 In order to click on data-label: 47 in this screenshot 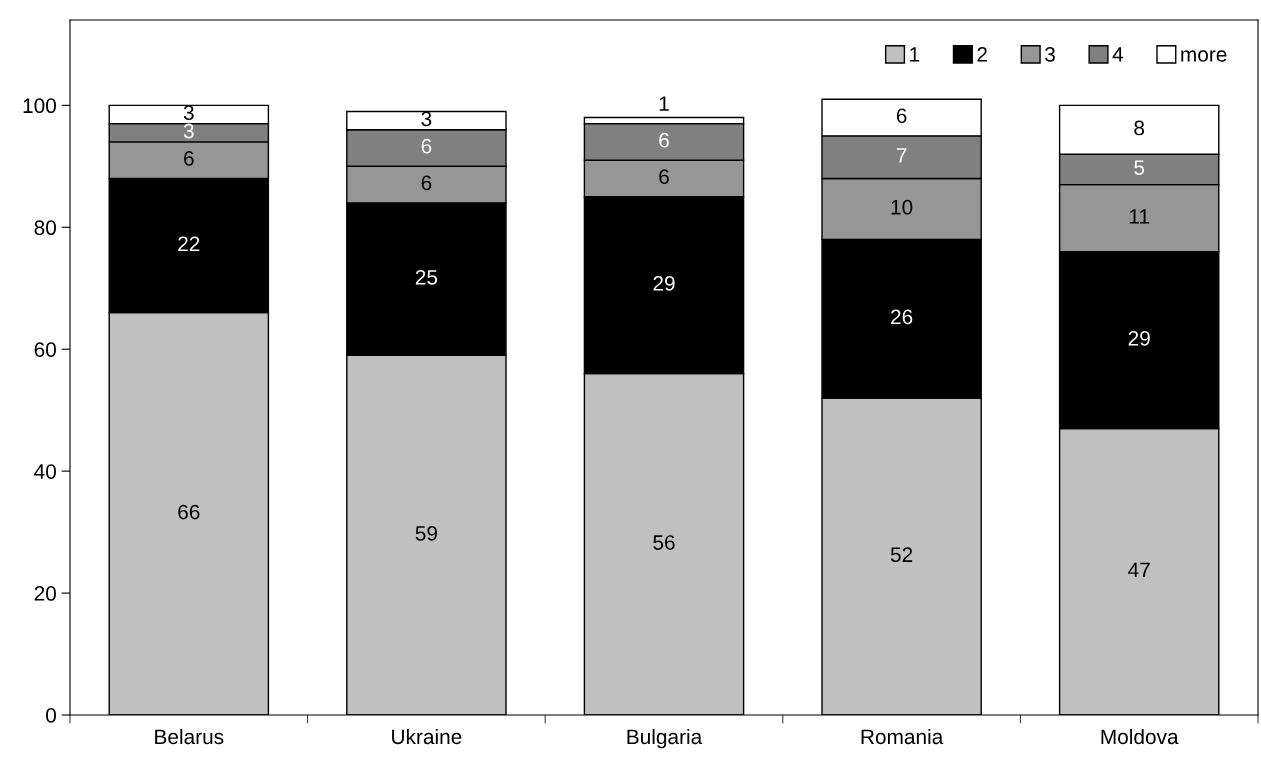, I will do `click(1139, 570)`.